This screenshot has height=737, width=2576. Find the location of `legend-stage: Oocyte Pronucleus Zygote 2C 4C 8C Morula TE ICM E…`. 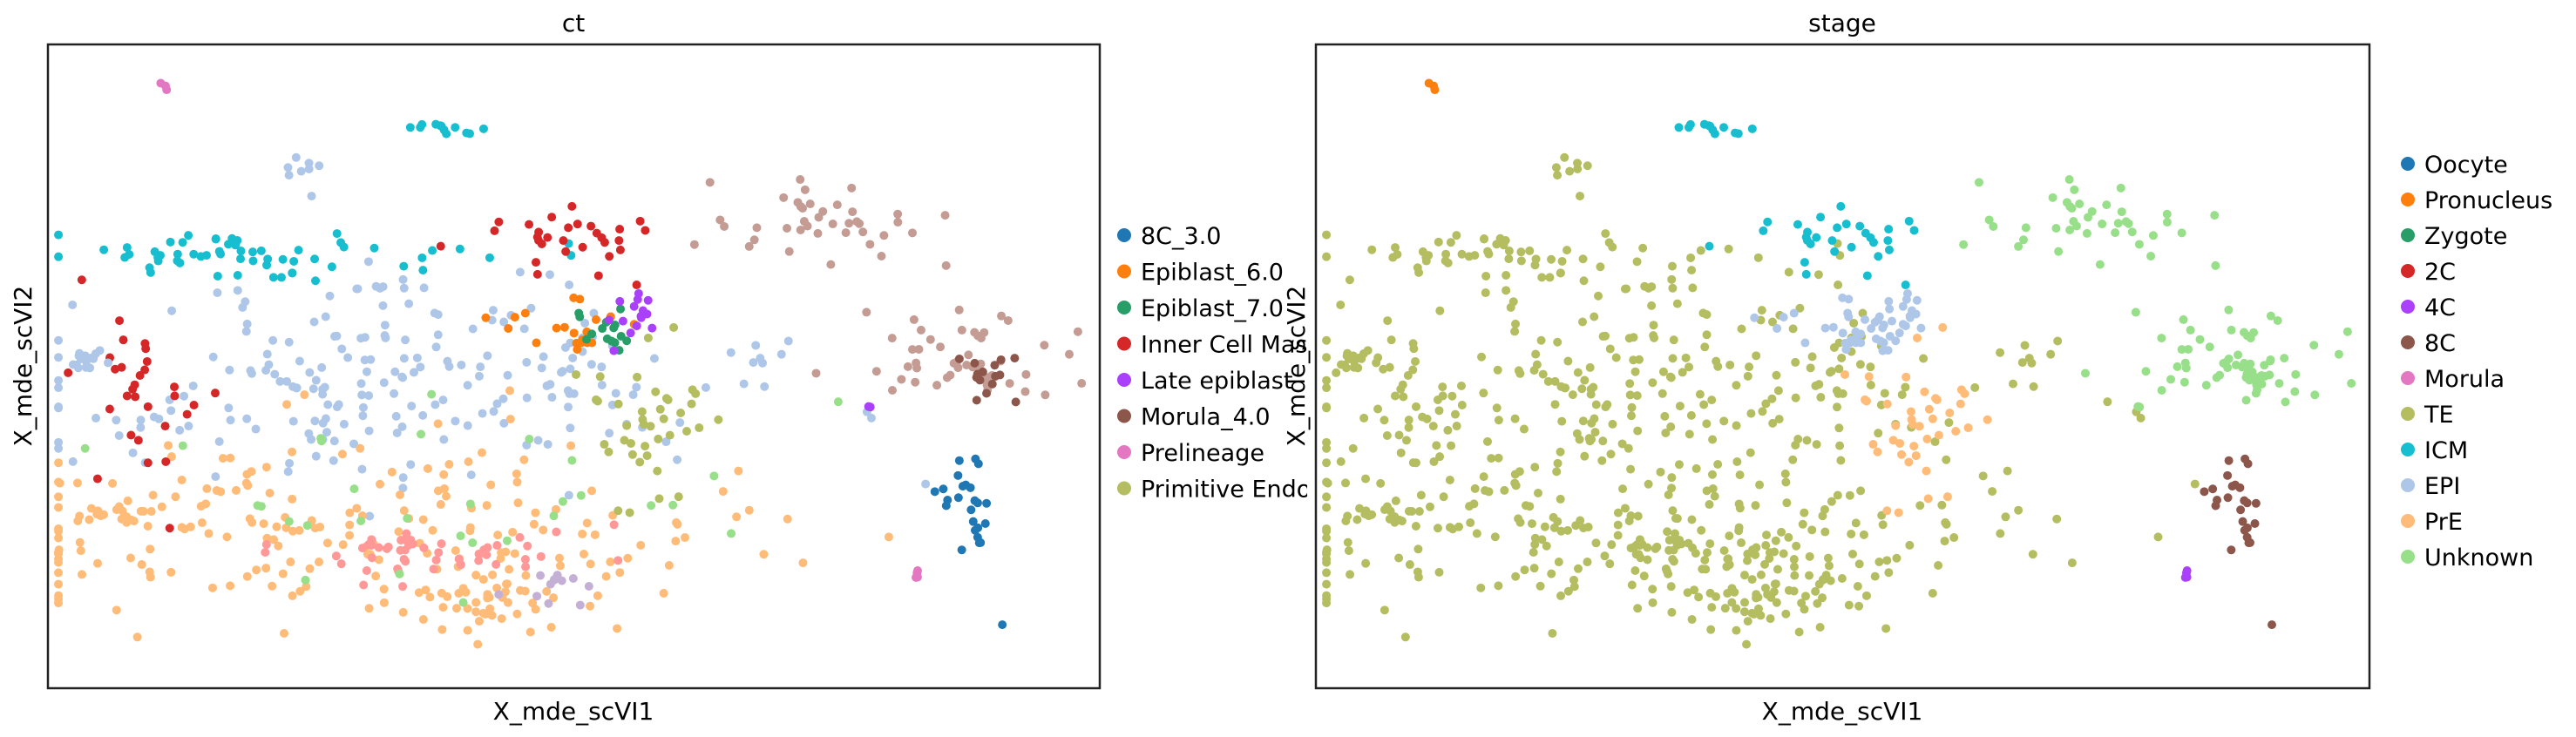

legend-stage: Oocyte Pronucleus Zygote 2C 4C 8C Morula TE ICM E… is located at coordinates (2477, 361).